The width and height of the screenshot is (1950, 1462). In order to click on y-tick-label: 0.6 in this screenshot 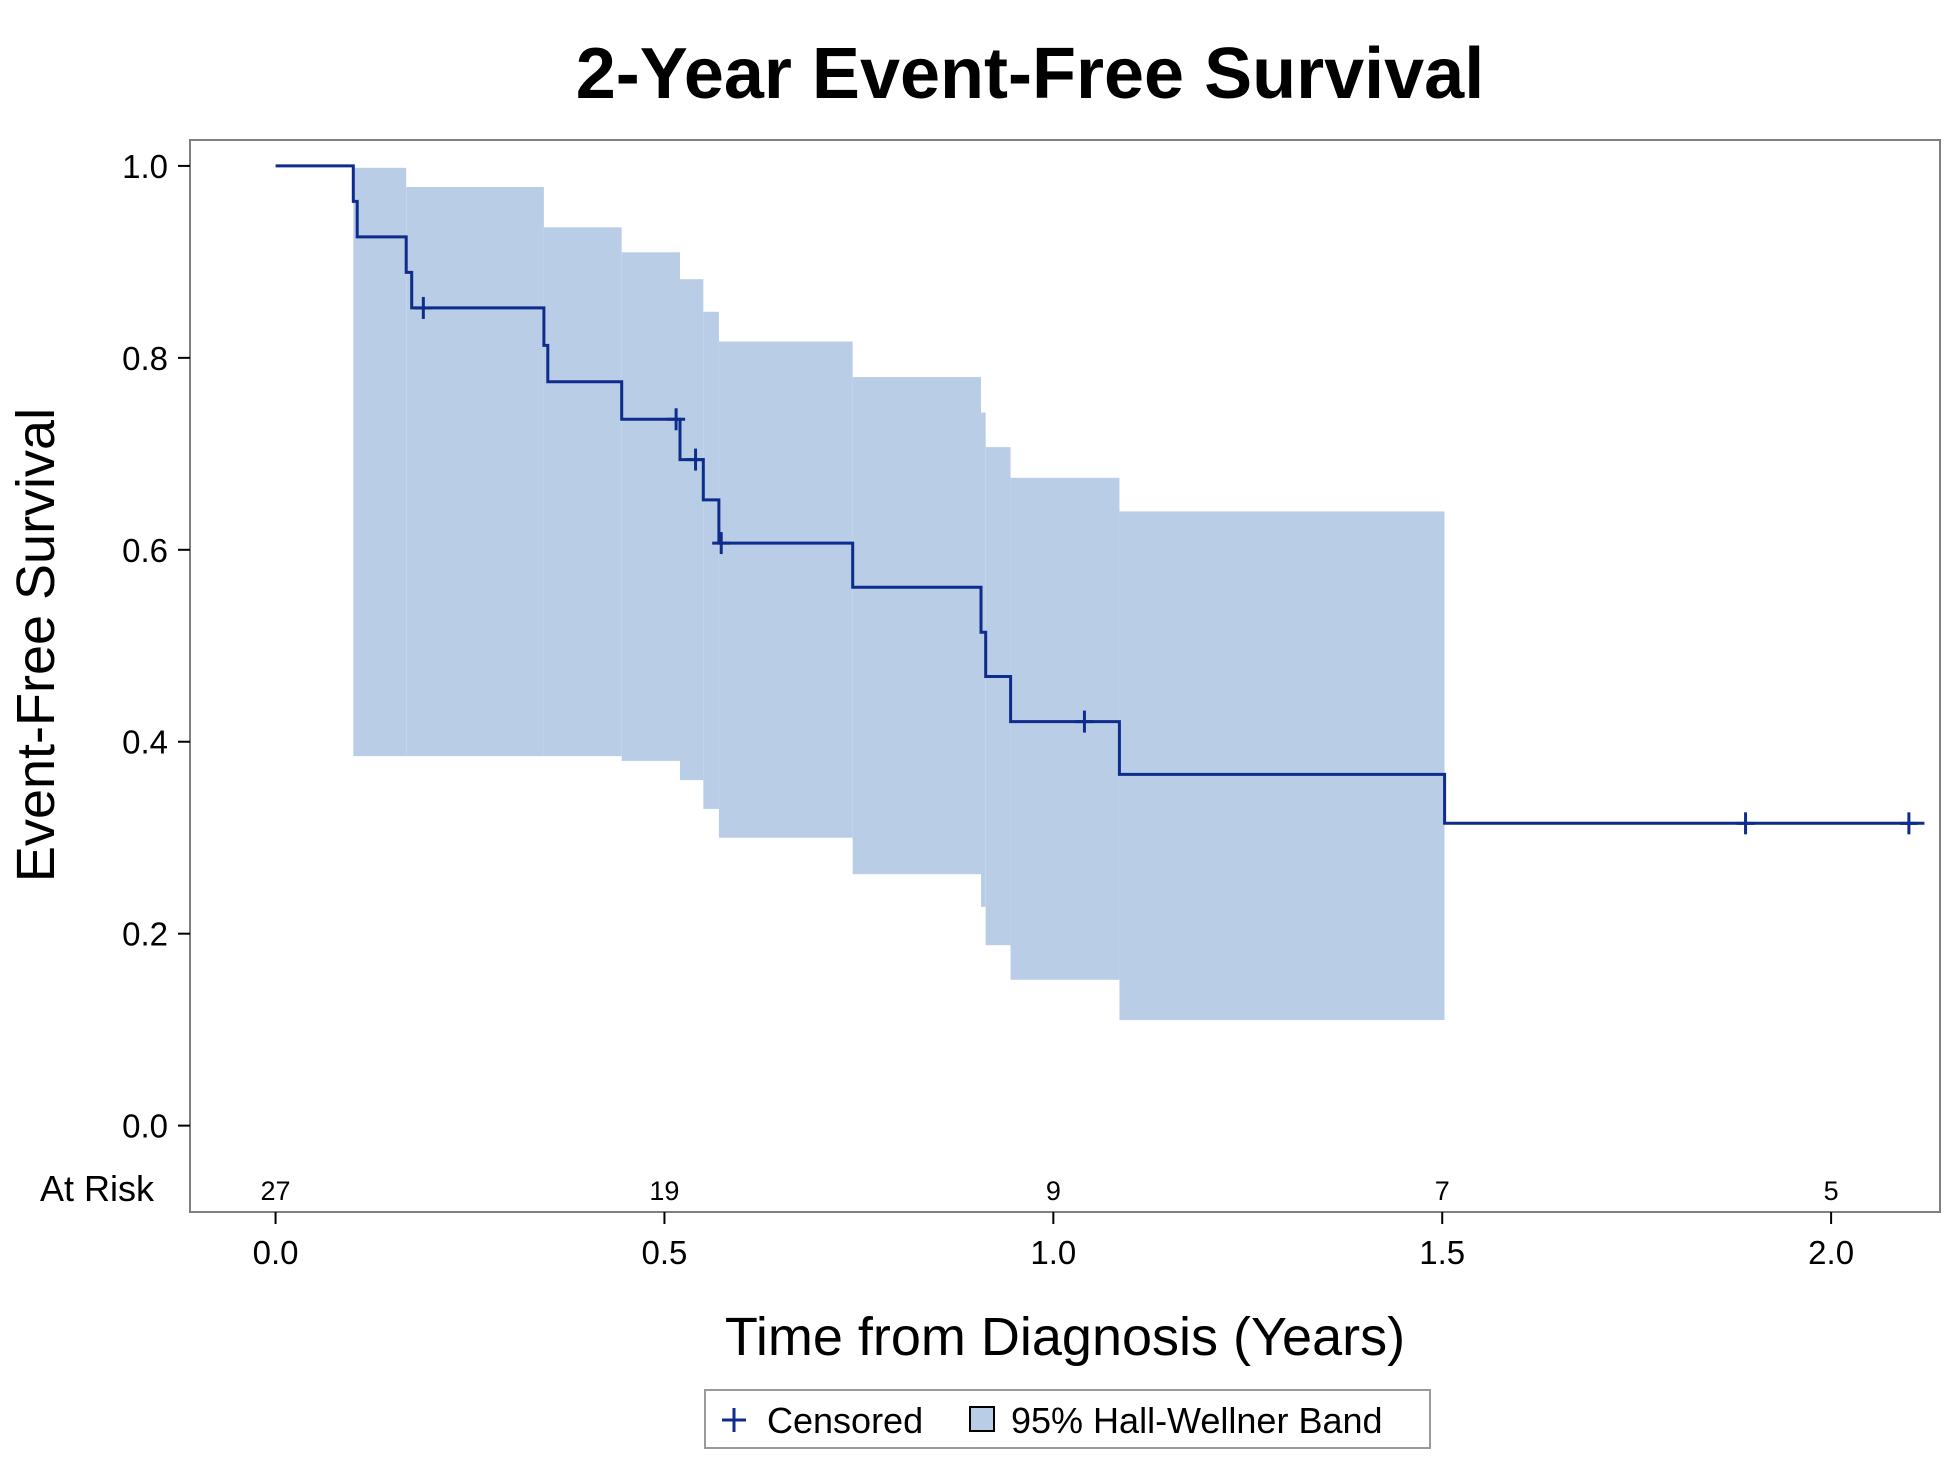, I will do `click(145, 550)`.